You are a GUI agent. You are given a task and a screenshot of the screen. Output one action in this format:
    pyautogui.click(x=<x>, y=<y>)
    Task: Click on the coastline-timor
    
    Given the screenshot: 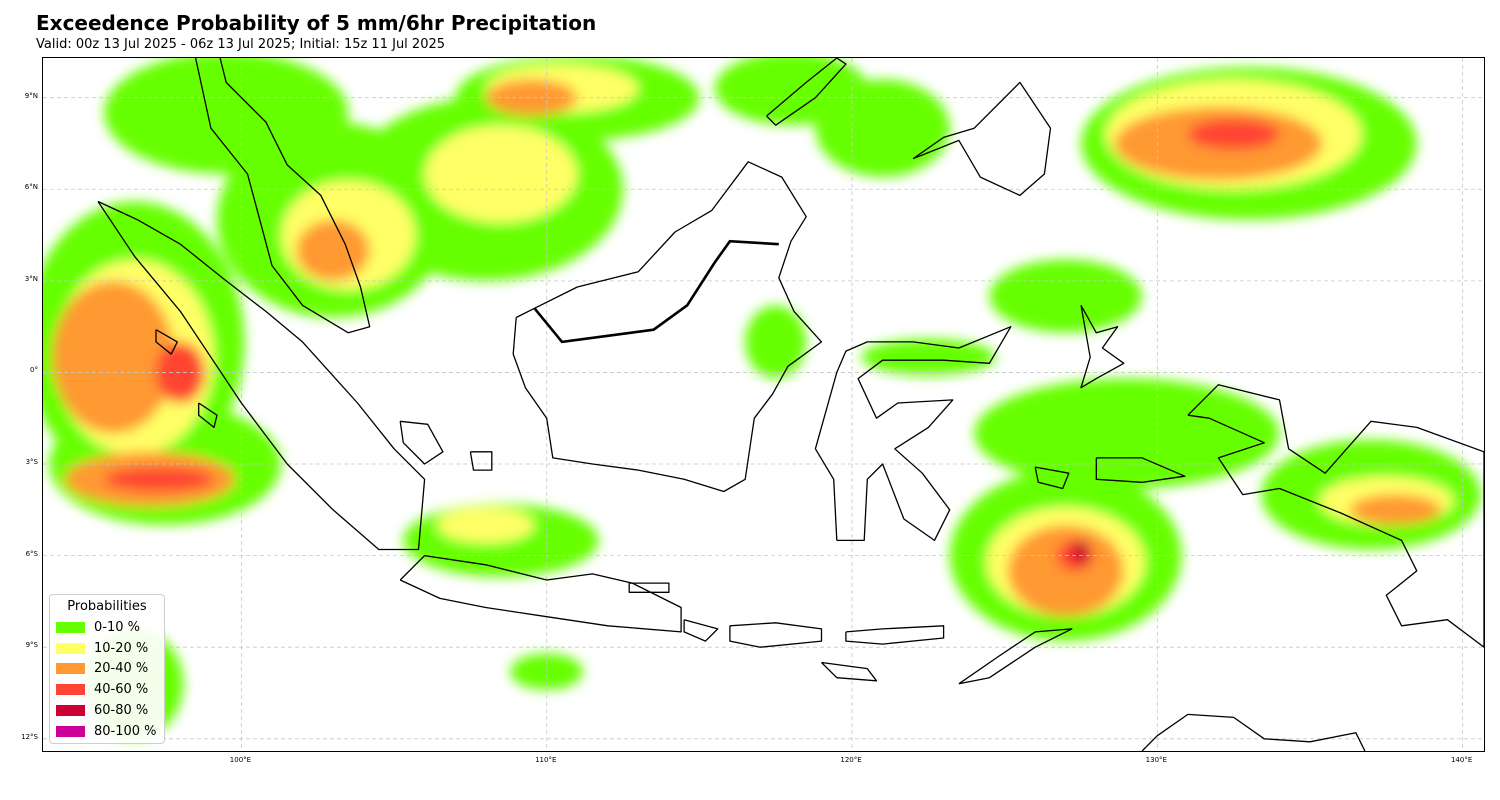 What is the action you would take?
    pyautogui.click(x=1015, y=656)
    